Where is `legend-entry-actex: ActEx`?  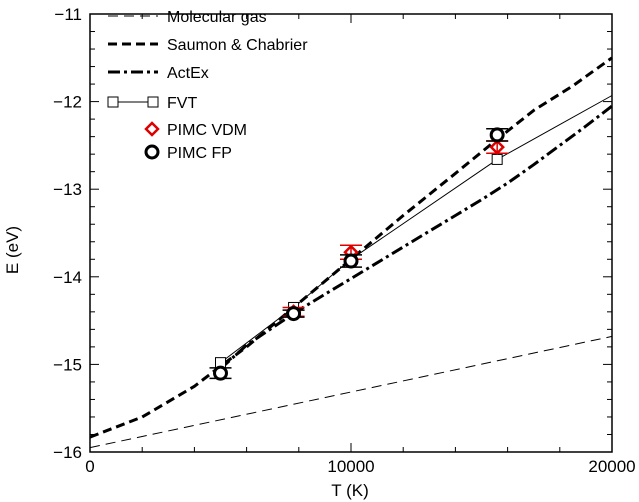 legend-entry-actex: ActEx is located at coordinates (158, 73).